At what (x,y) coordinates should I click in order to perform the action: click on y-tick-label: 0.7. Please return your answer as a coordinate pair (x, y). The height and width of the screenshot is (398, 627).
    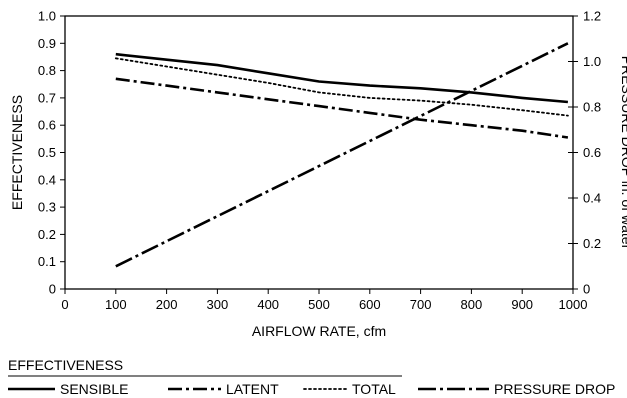
    Looking at the image, I should click on (47, 97).